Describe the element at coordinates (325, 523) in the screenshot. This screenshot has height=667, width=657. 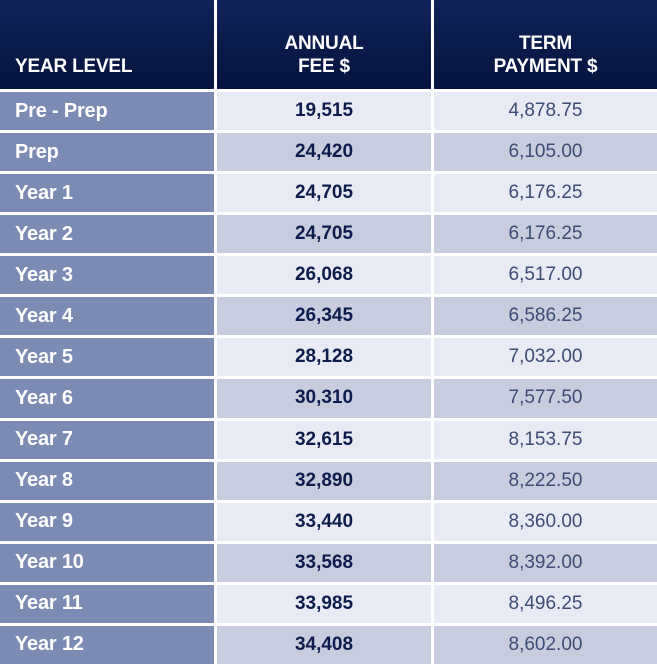
I see `annual-fee-cell: 33,440` at that location.